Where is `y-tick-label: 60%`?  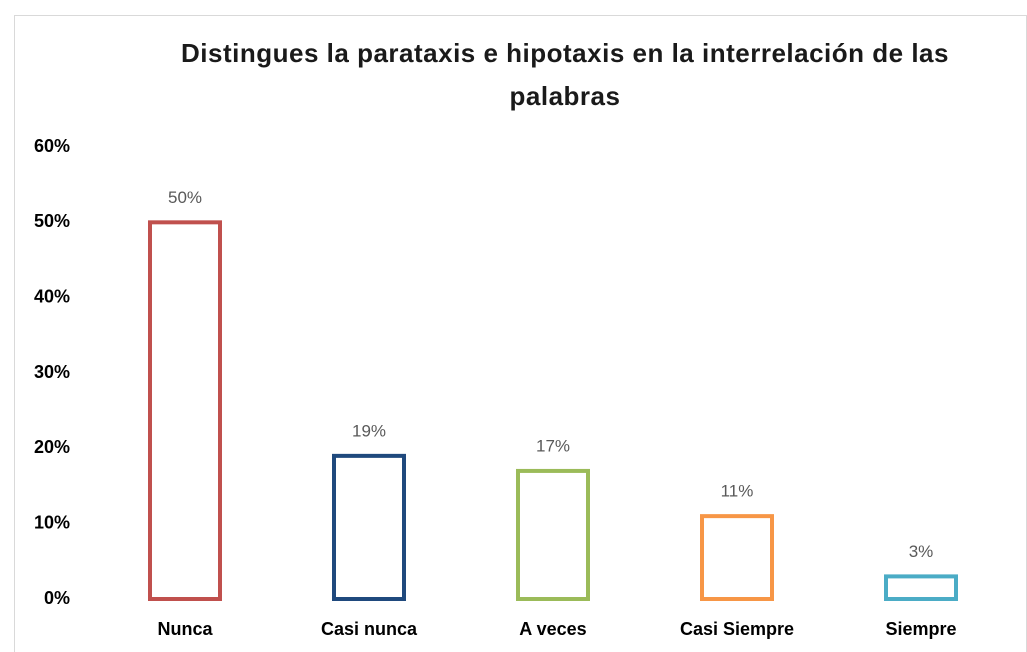
y-tick-label: 60% is located at coordinates (52, 146).